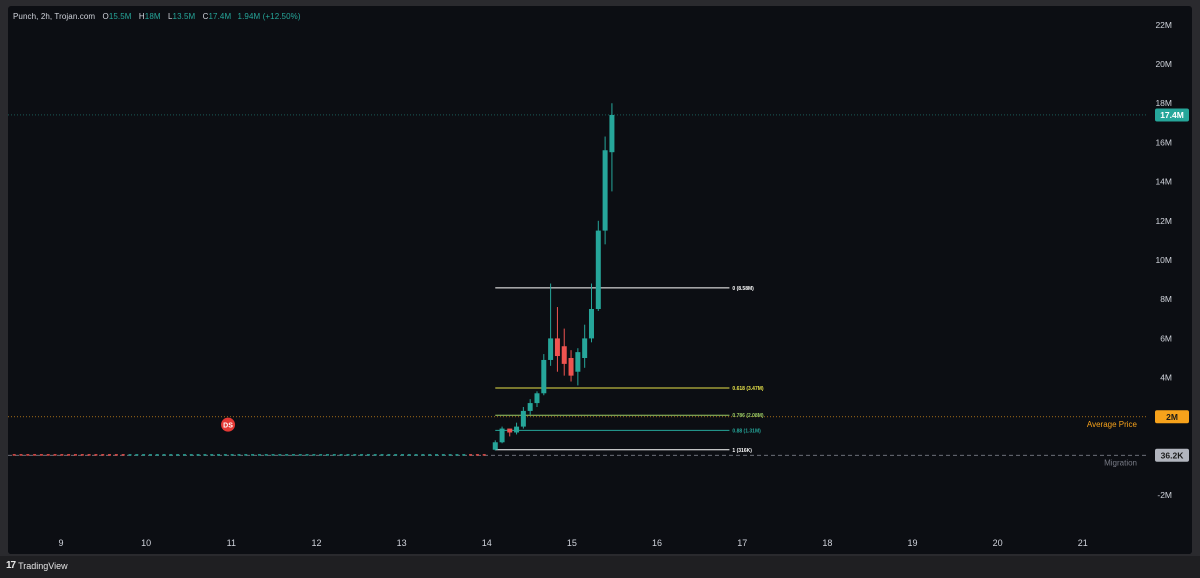 The width and height of the screenshot is (1200, 578). Describe the element at coordinates (912, 543) in the screenshot. I see `time-tick-label: 19` at that location.